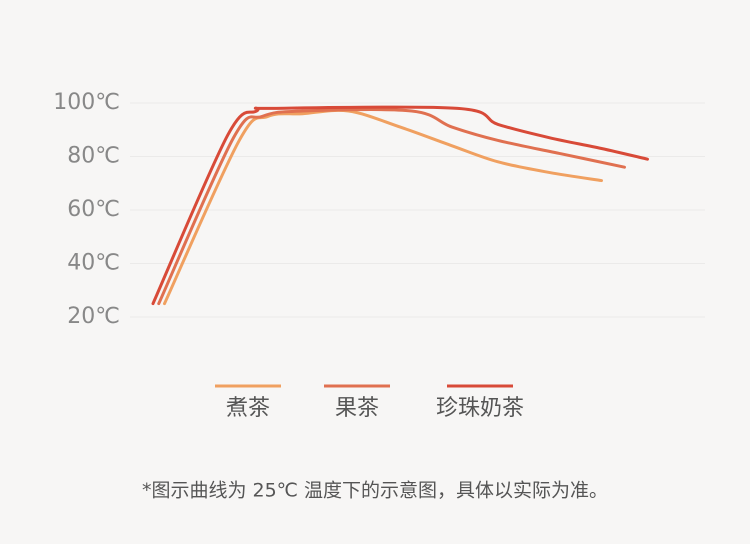 The width and height of the screenshot is (750, 544). Describe the element at coordinates (93, 156) in the screenshot. I see `y-tick-label: 80℃` at that location.